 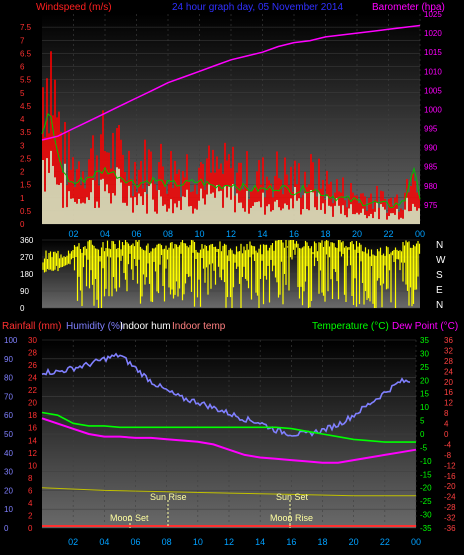 I want to click on windspeed-label: Windspeed (m/s), so click(x=74, y=7).